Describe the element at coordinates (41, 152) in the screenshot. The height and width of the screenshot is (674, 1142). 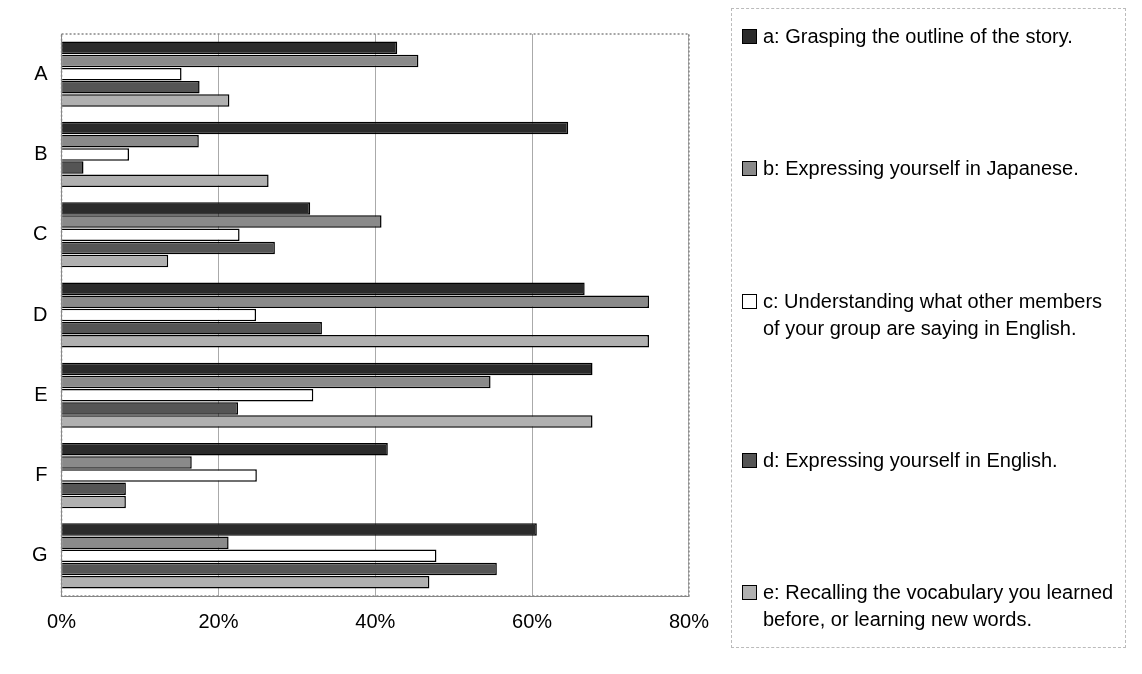
I see `y-tick-label: B` at that location.